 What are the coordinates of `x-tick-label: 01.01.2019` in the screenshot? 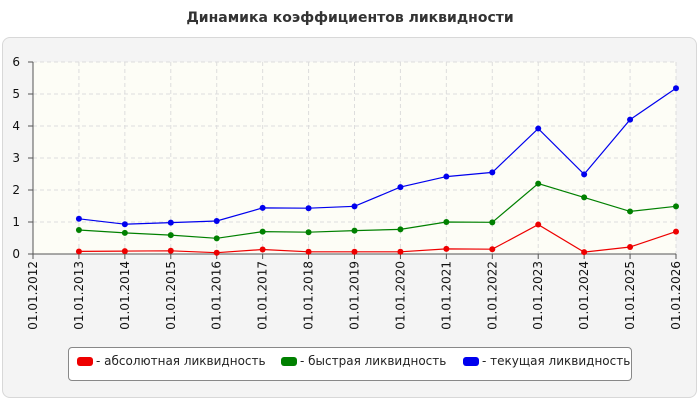 It's located at (355, 295).